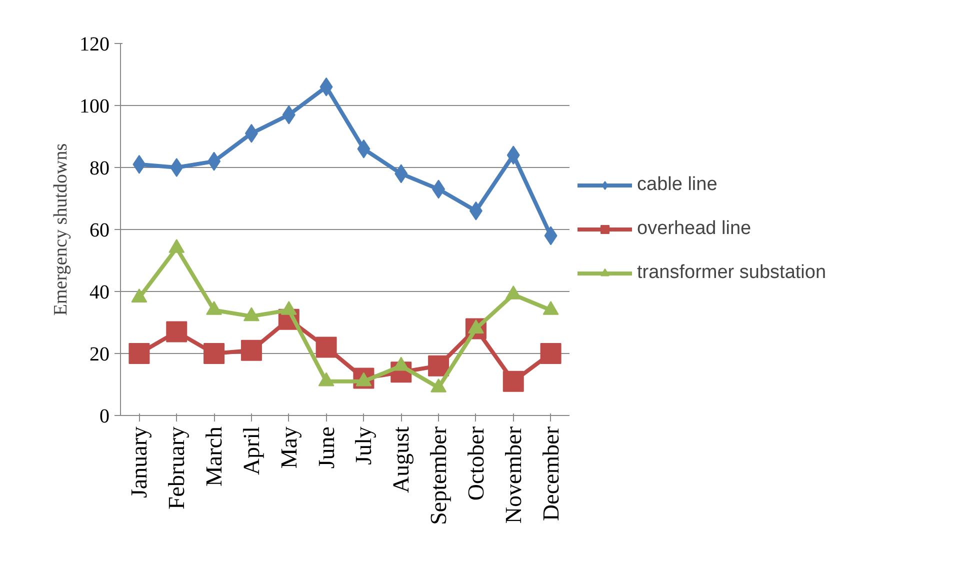  What do you see at coordinates (139, 462) in the screenshot?
I see `x-tick-label: January` at bounding box center [139, 462].